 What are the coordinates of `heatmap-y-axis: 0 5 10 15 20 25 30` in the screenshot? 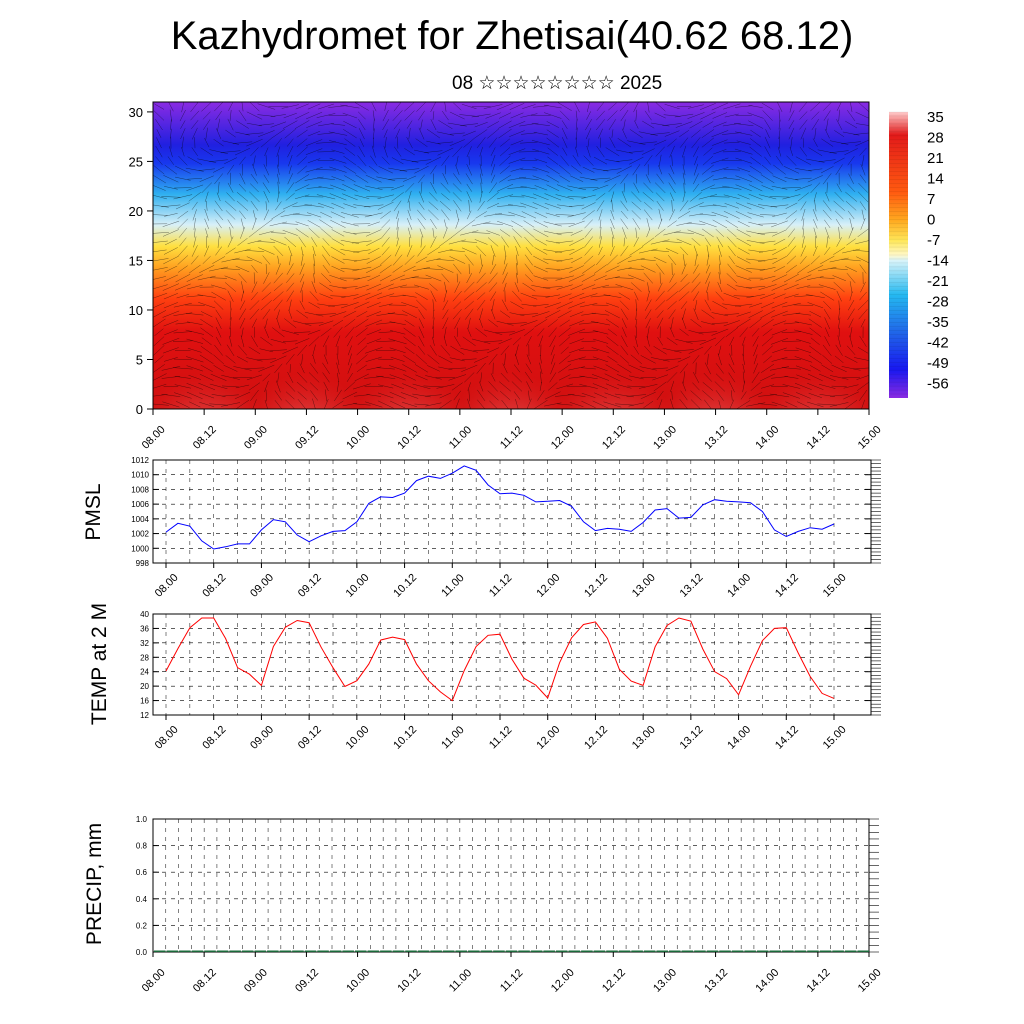 It's located at (141, 261).